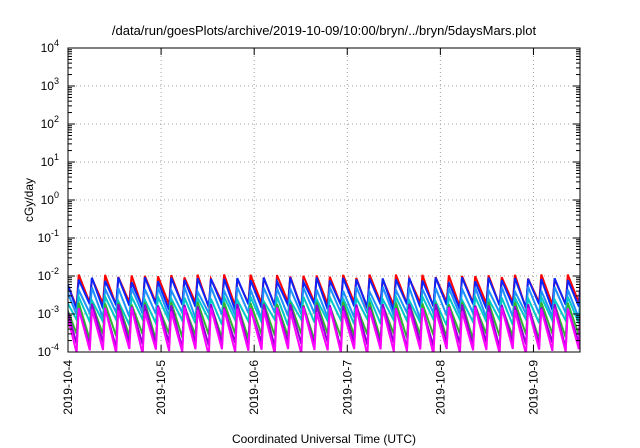 The image size is (640, 448). Describe the element at coordinates (347, 387) in the screenshot. I see `x-tick-label: 2019-10-7` at that location.